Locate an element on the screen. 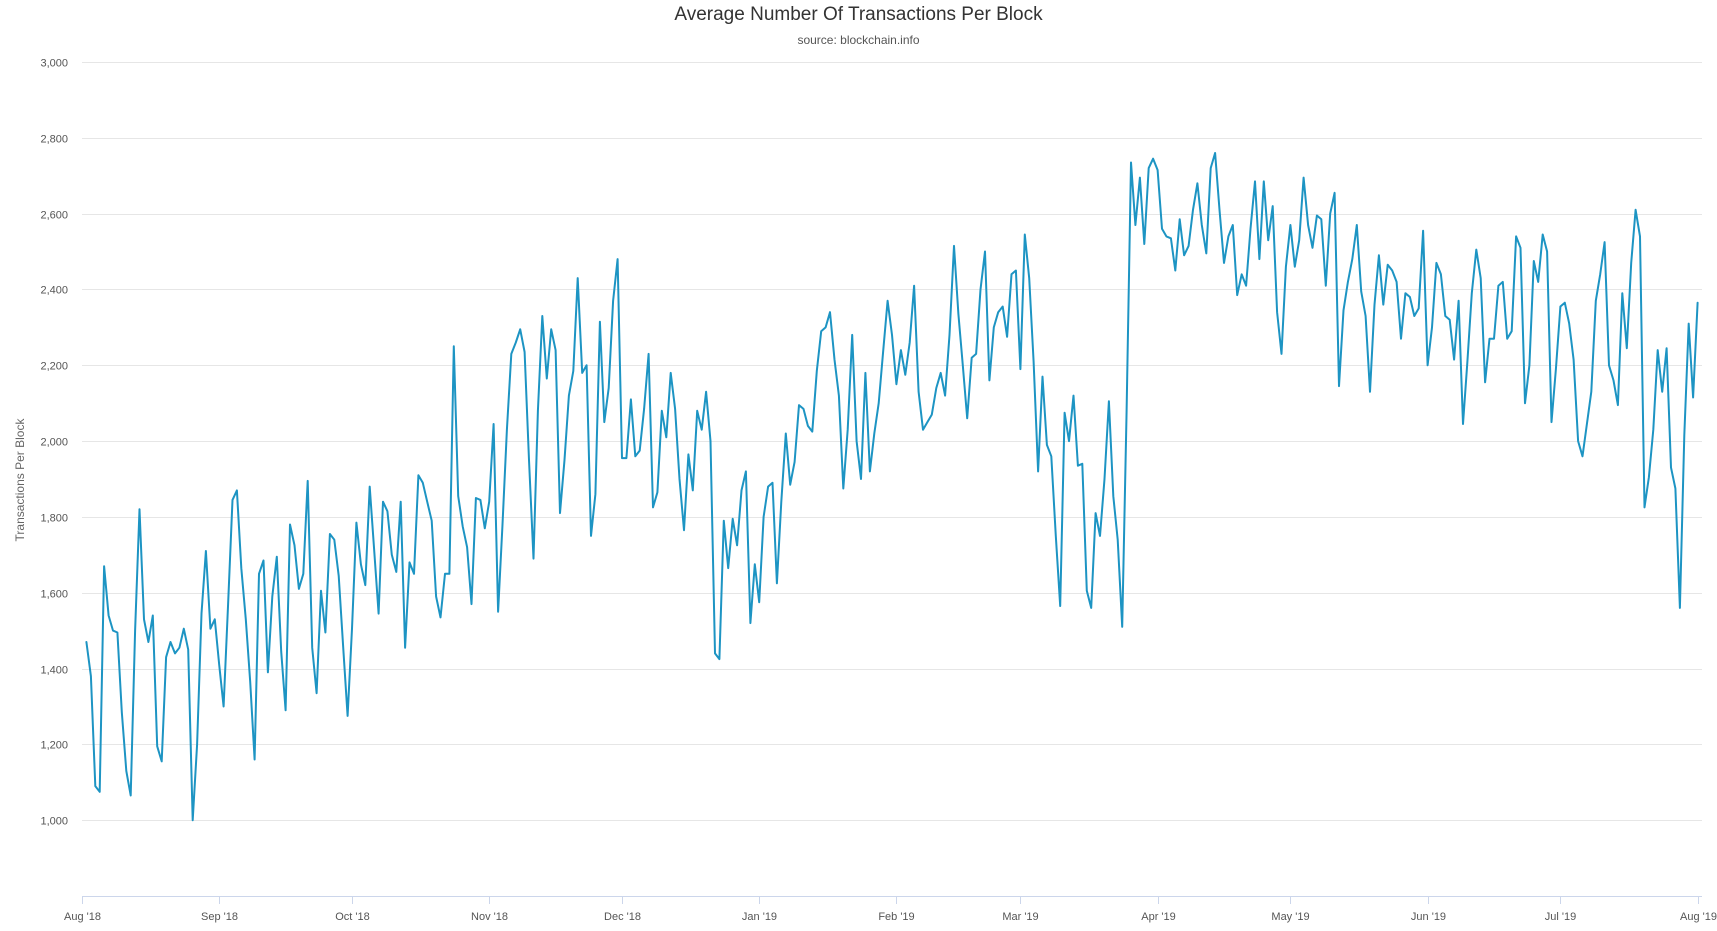  y-tick-label: 1,000 is located at coordinates (54, 822).